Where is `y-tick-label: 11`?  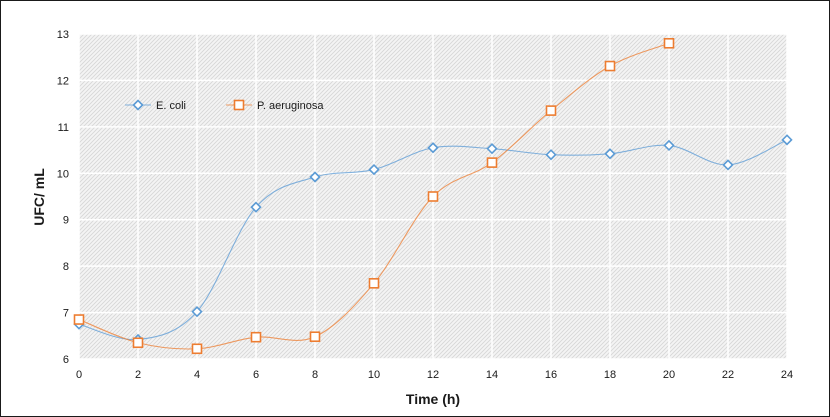
y-tick-label: 11 is located at coordinates (63, 128).